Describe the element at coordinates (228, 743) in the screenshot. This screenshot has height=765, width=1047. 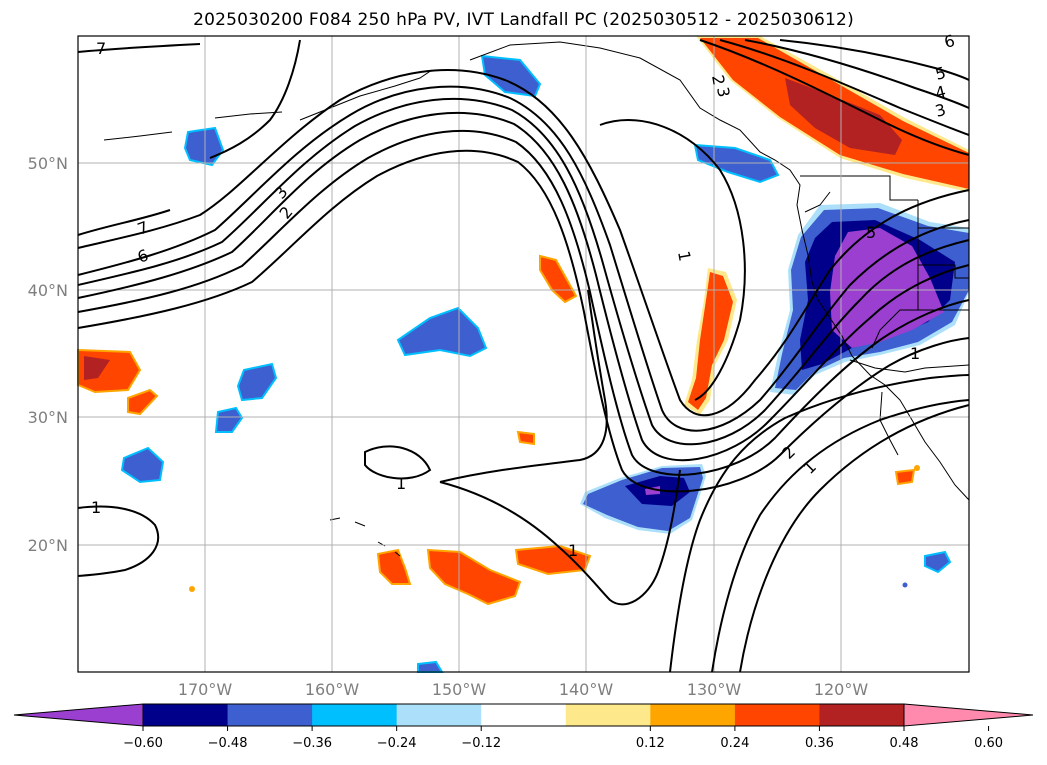
I see `colorbar-tick-label: −0.48` at that location.